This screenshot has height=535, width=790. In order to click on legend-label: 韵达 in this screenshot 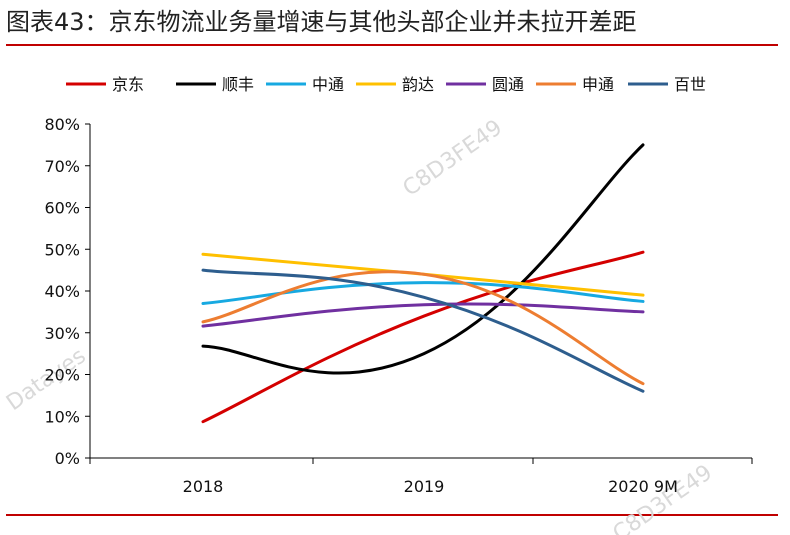, I will do `click(418, 84)`.